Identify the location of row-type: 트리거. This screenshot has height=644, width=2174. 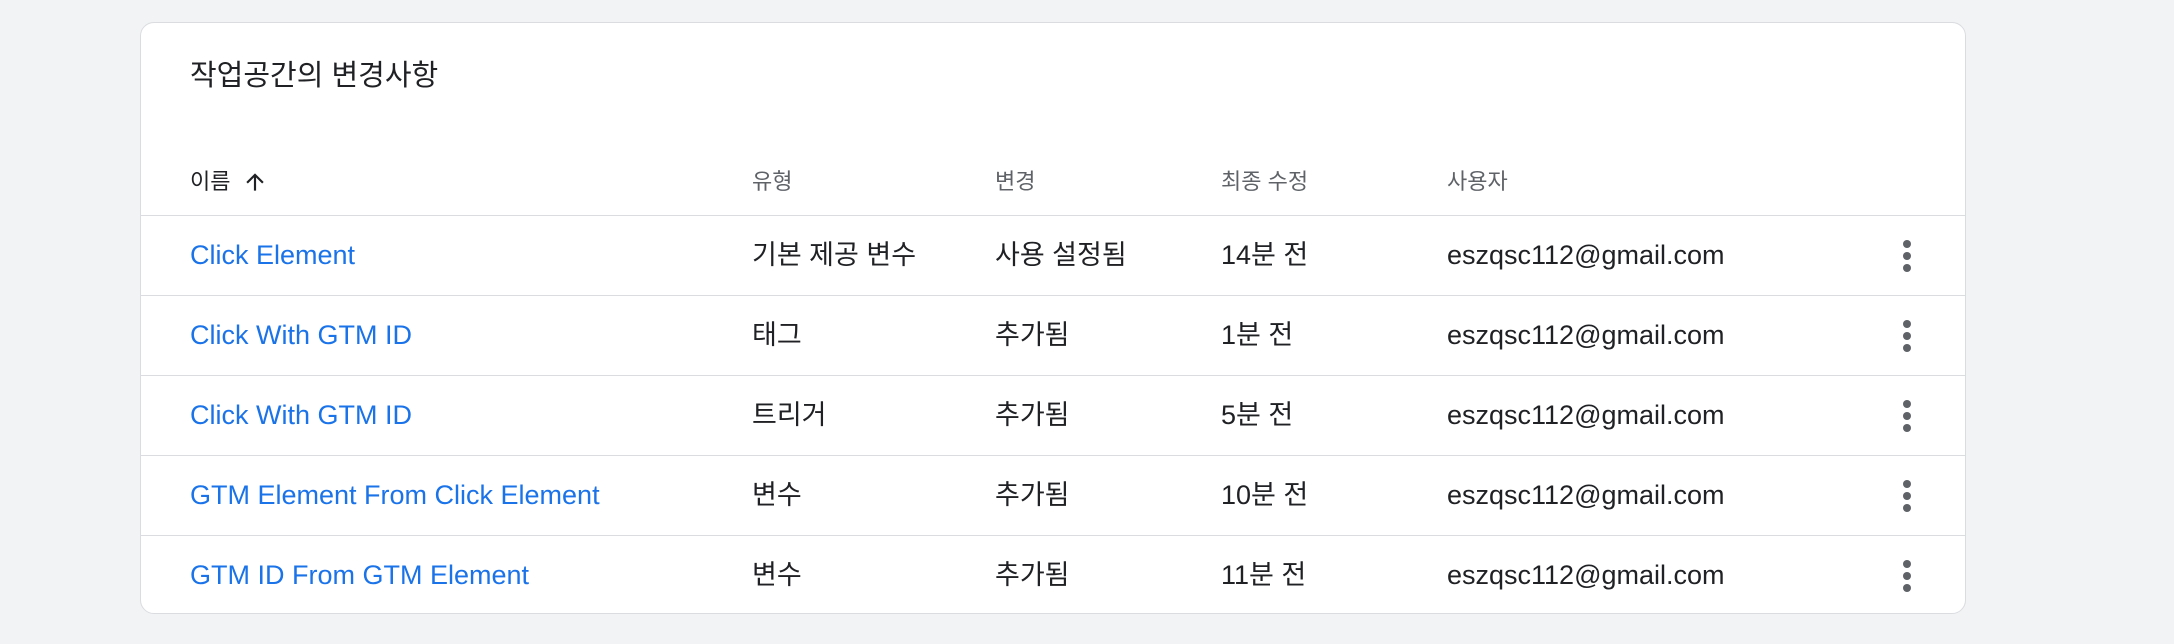
(789, 415).